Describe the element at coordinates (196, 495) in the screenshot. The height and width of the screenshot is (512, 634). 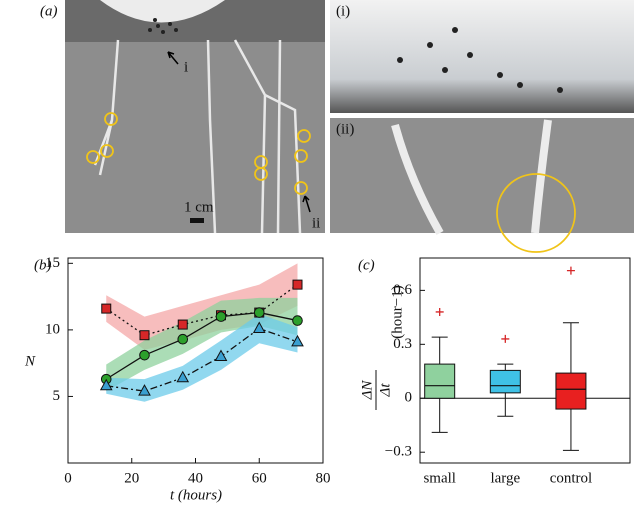
I see `x-axis-label: t (hours)` at that location.